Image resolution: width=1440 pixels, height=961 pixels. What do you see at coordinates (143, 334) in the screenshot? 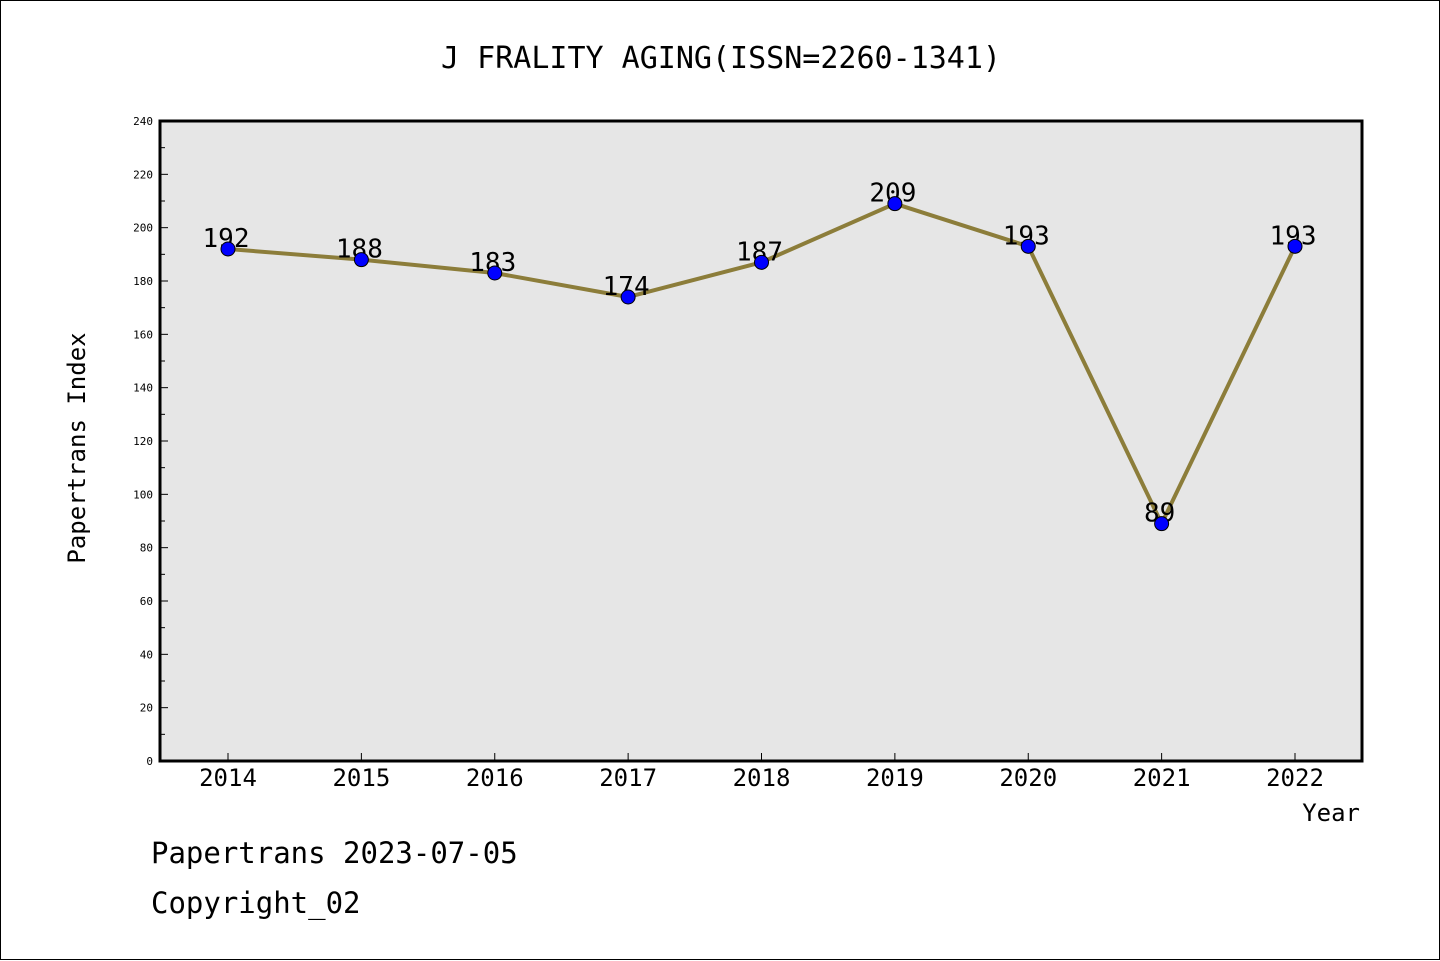
I see `y-tick-label: 160` at bounding box center [143, 334].